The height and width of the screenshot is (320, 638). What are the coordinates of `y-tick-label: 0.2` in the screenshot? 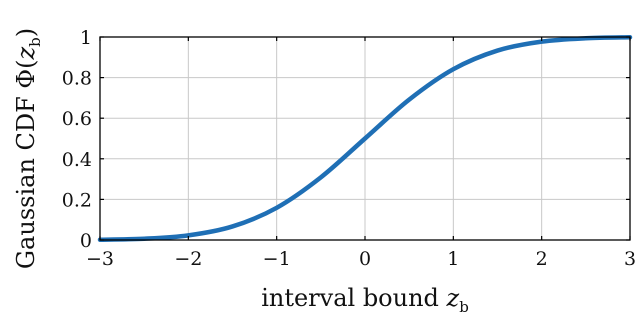 It's located at (77, 200).